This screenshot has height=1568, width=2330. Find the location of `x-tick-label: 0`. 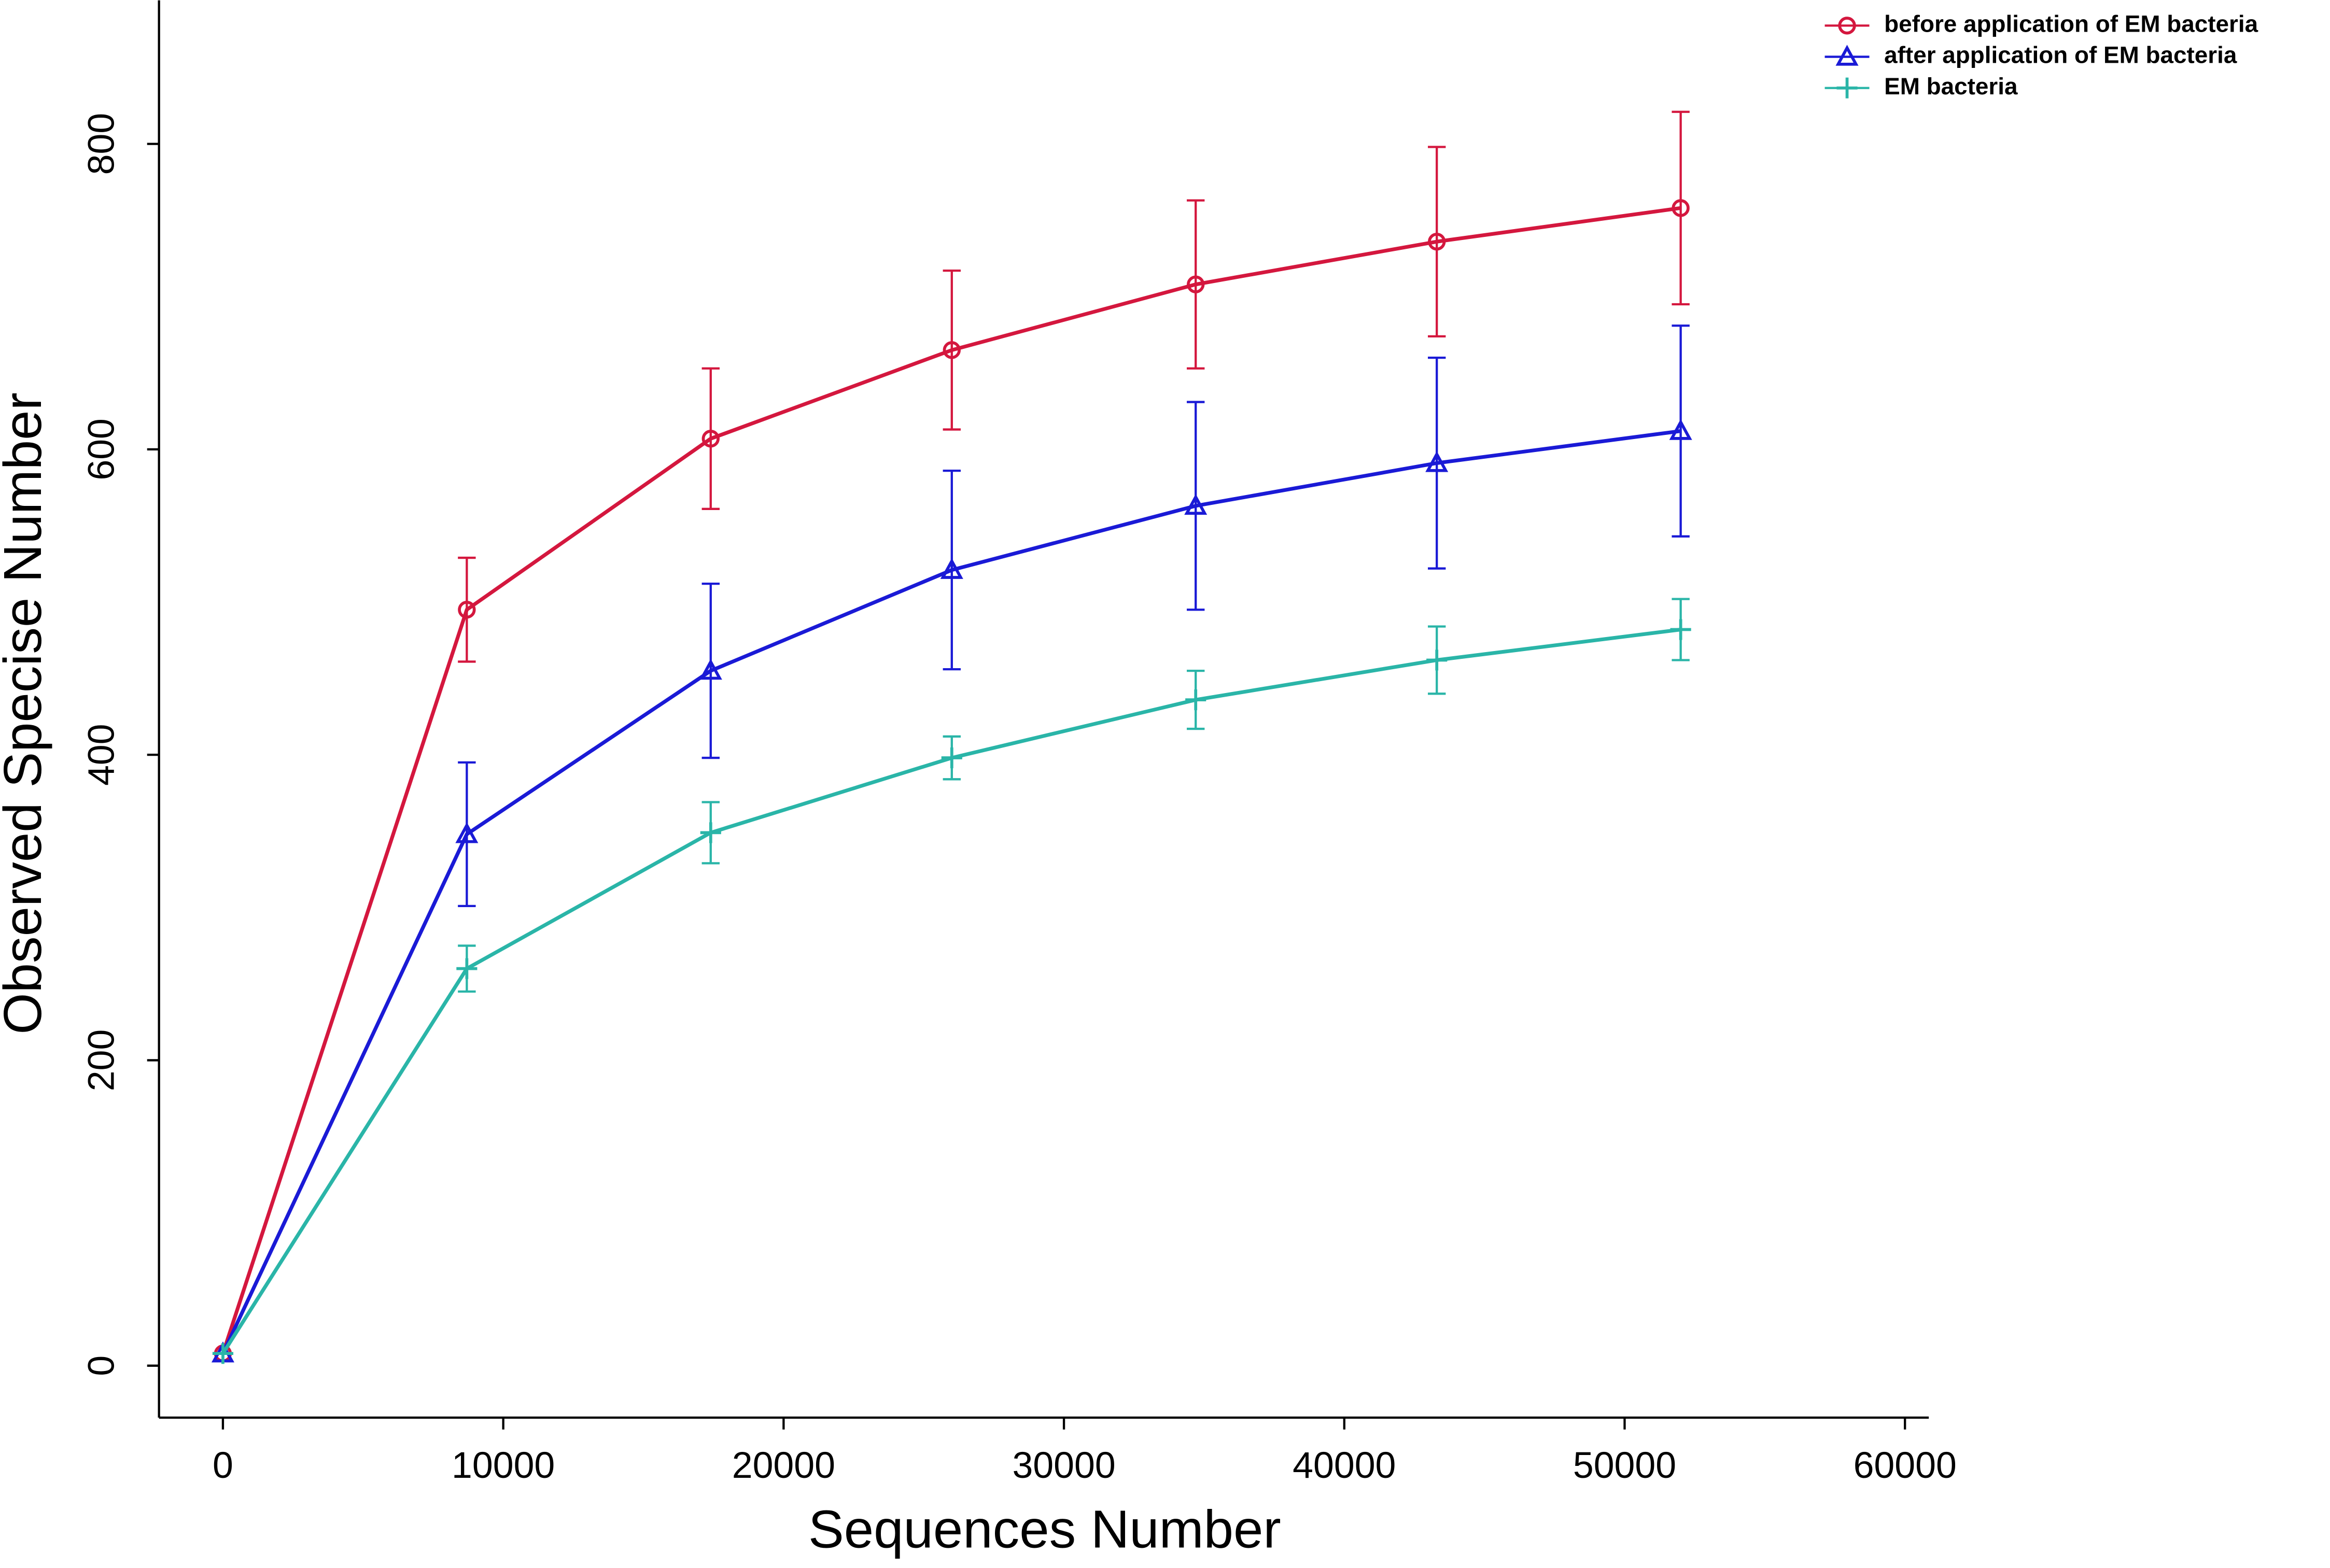

x-tick-label: 0 is located at coordinates (223, 1465).